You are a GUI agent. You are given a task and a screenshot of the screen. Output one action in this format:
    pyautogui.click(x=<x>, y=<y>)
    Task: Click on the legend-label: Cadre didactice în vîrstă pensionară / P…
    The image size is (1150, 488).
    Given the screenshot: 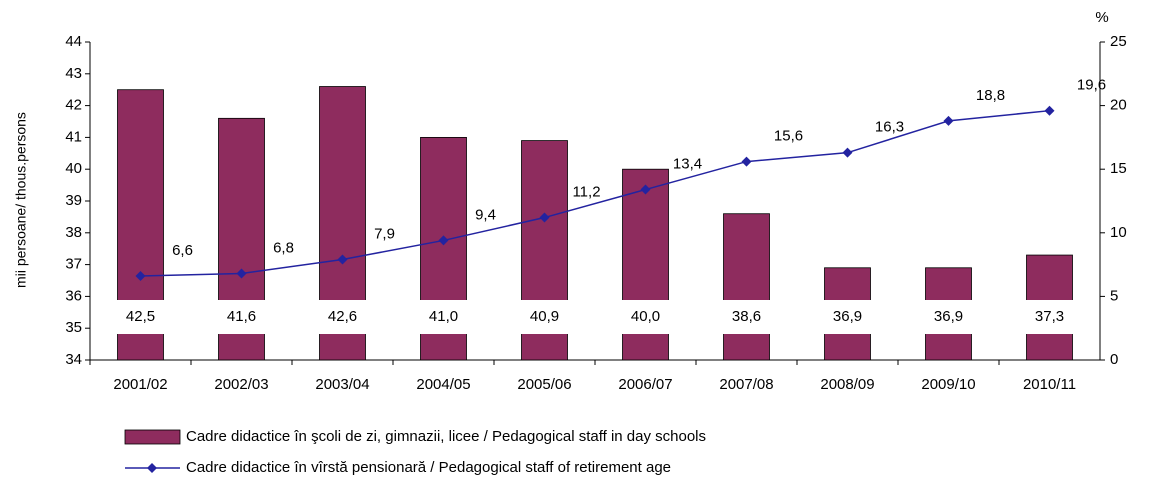 What is the action you would take?
    pyautogui.click(x=428, y=467)
    